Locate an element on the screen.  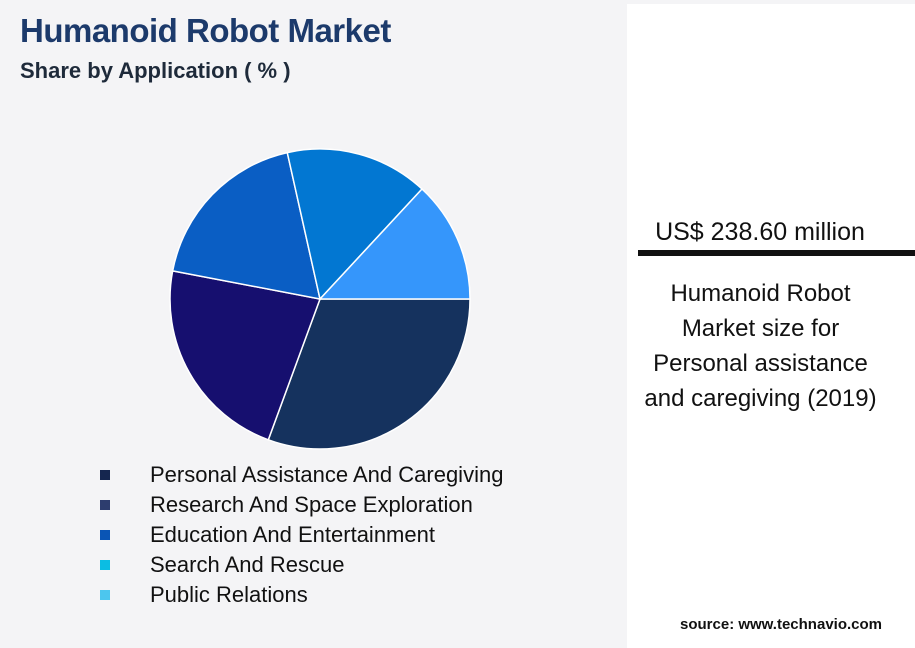
divider is located at coordinates (776, 253).